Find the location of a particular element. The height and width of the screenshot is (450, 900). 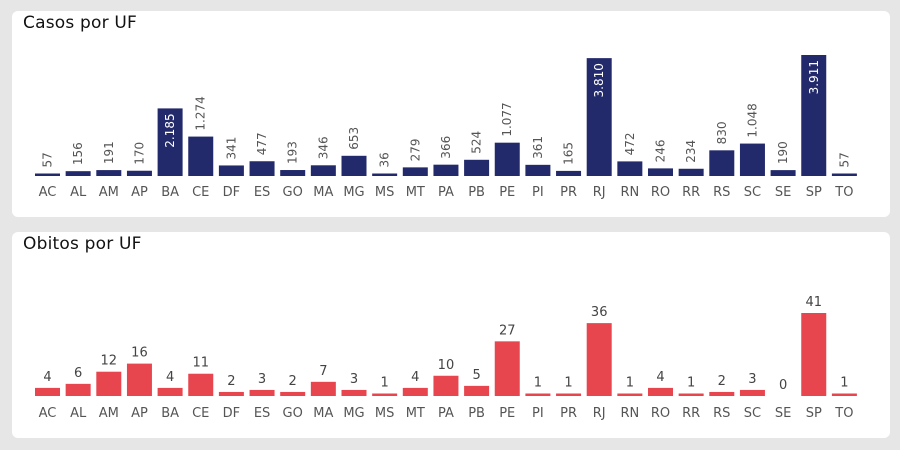

x-tick-label-sc: SC is located at coordinates (752, 413).